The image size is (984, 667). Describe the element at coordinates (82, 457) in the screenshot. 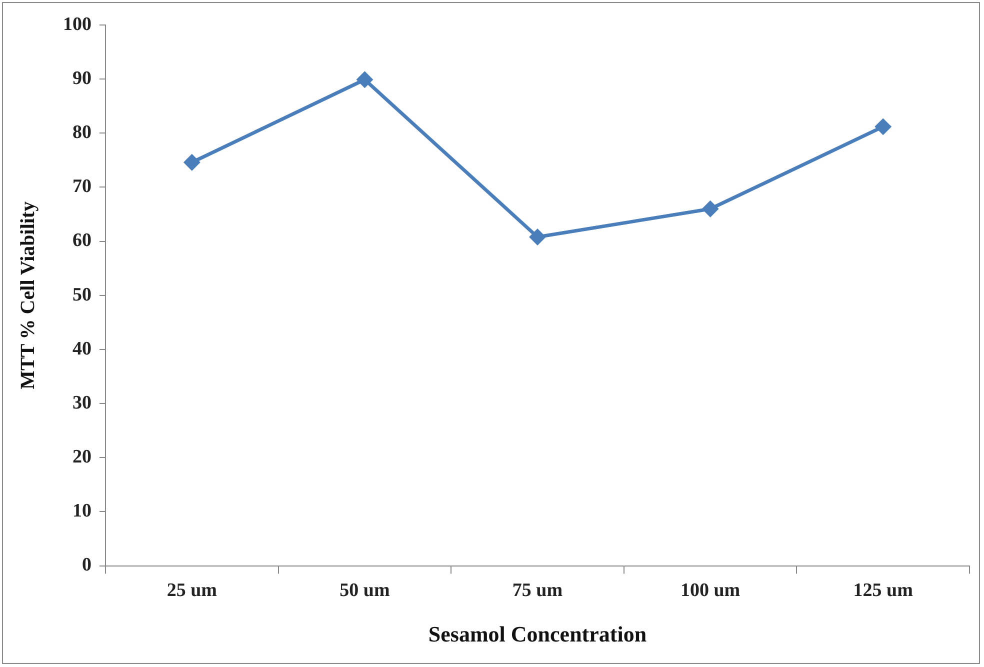

I see `y-tick-label: 20` at that location.